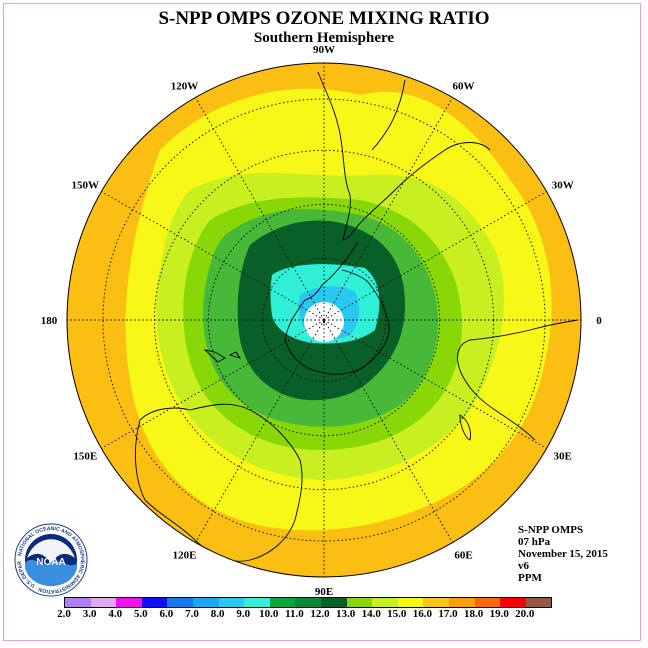  I want to click on units-label: PPM, so click(530, 578).